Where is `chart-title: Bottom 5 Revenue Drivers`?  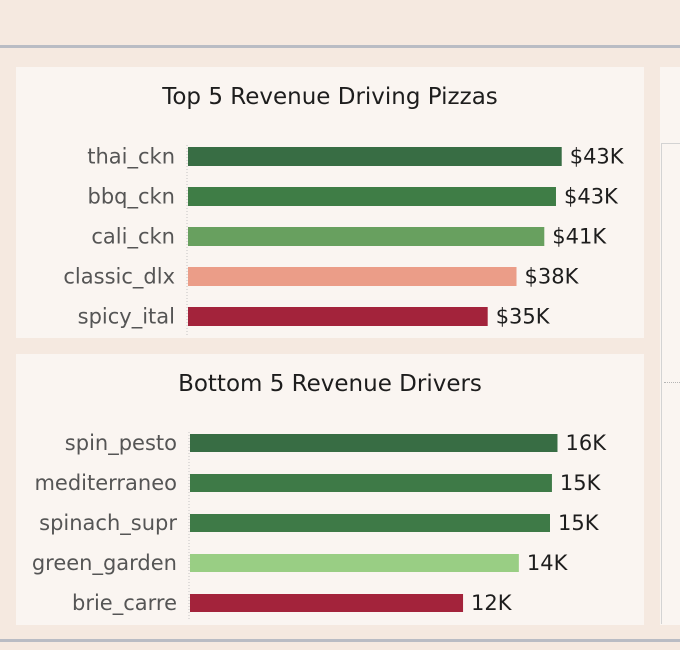
chart-title: Bottom 5 Revenue Drivers is located at coordinates (330, 384).